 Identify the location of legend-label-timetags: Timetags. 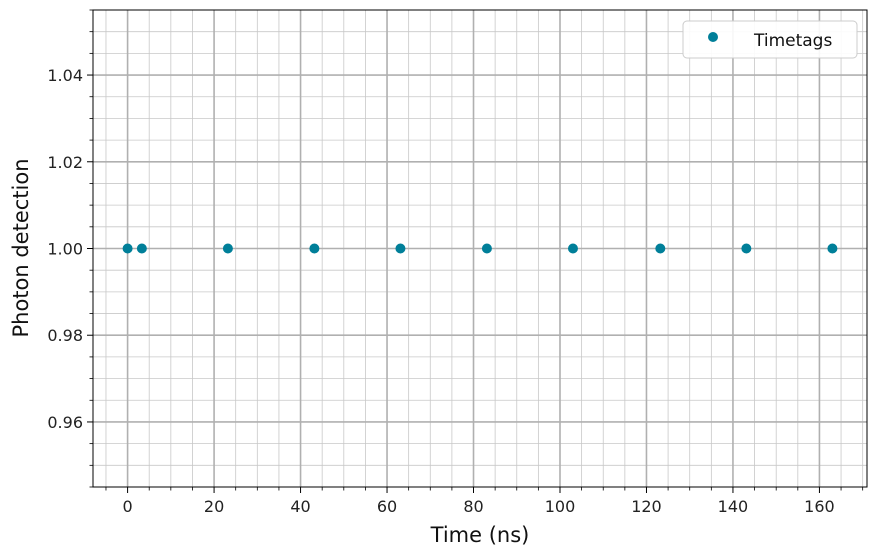
(792, 41).